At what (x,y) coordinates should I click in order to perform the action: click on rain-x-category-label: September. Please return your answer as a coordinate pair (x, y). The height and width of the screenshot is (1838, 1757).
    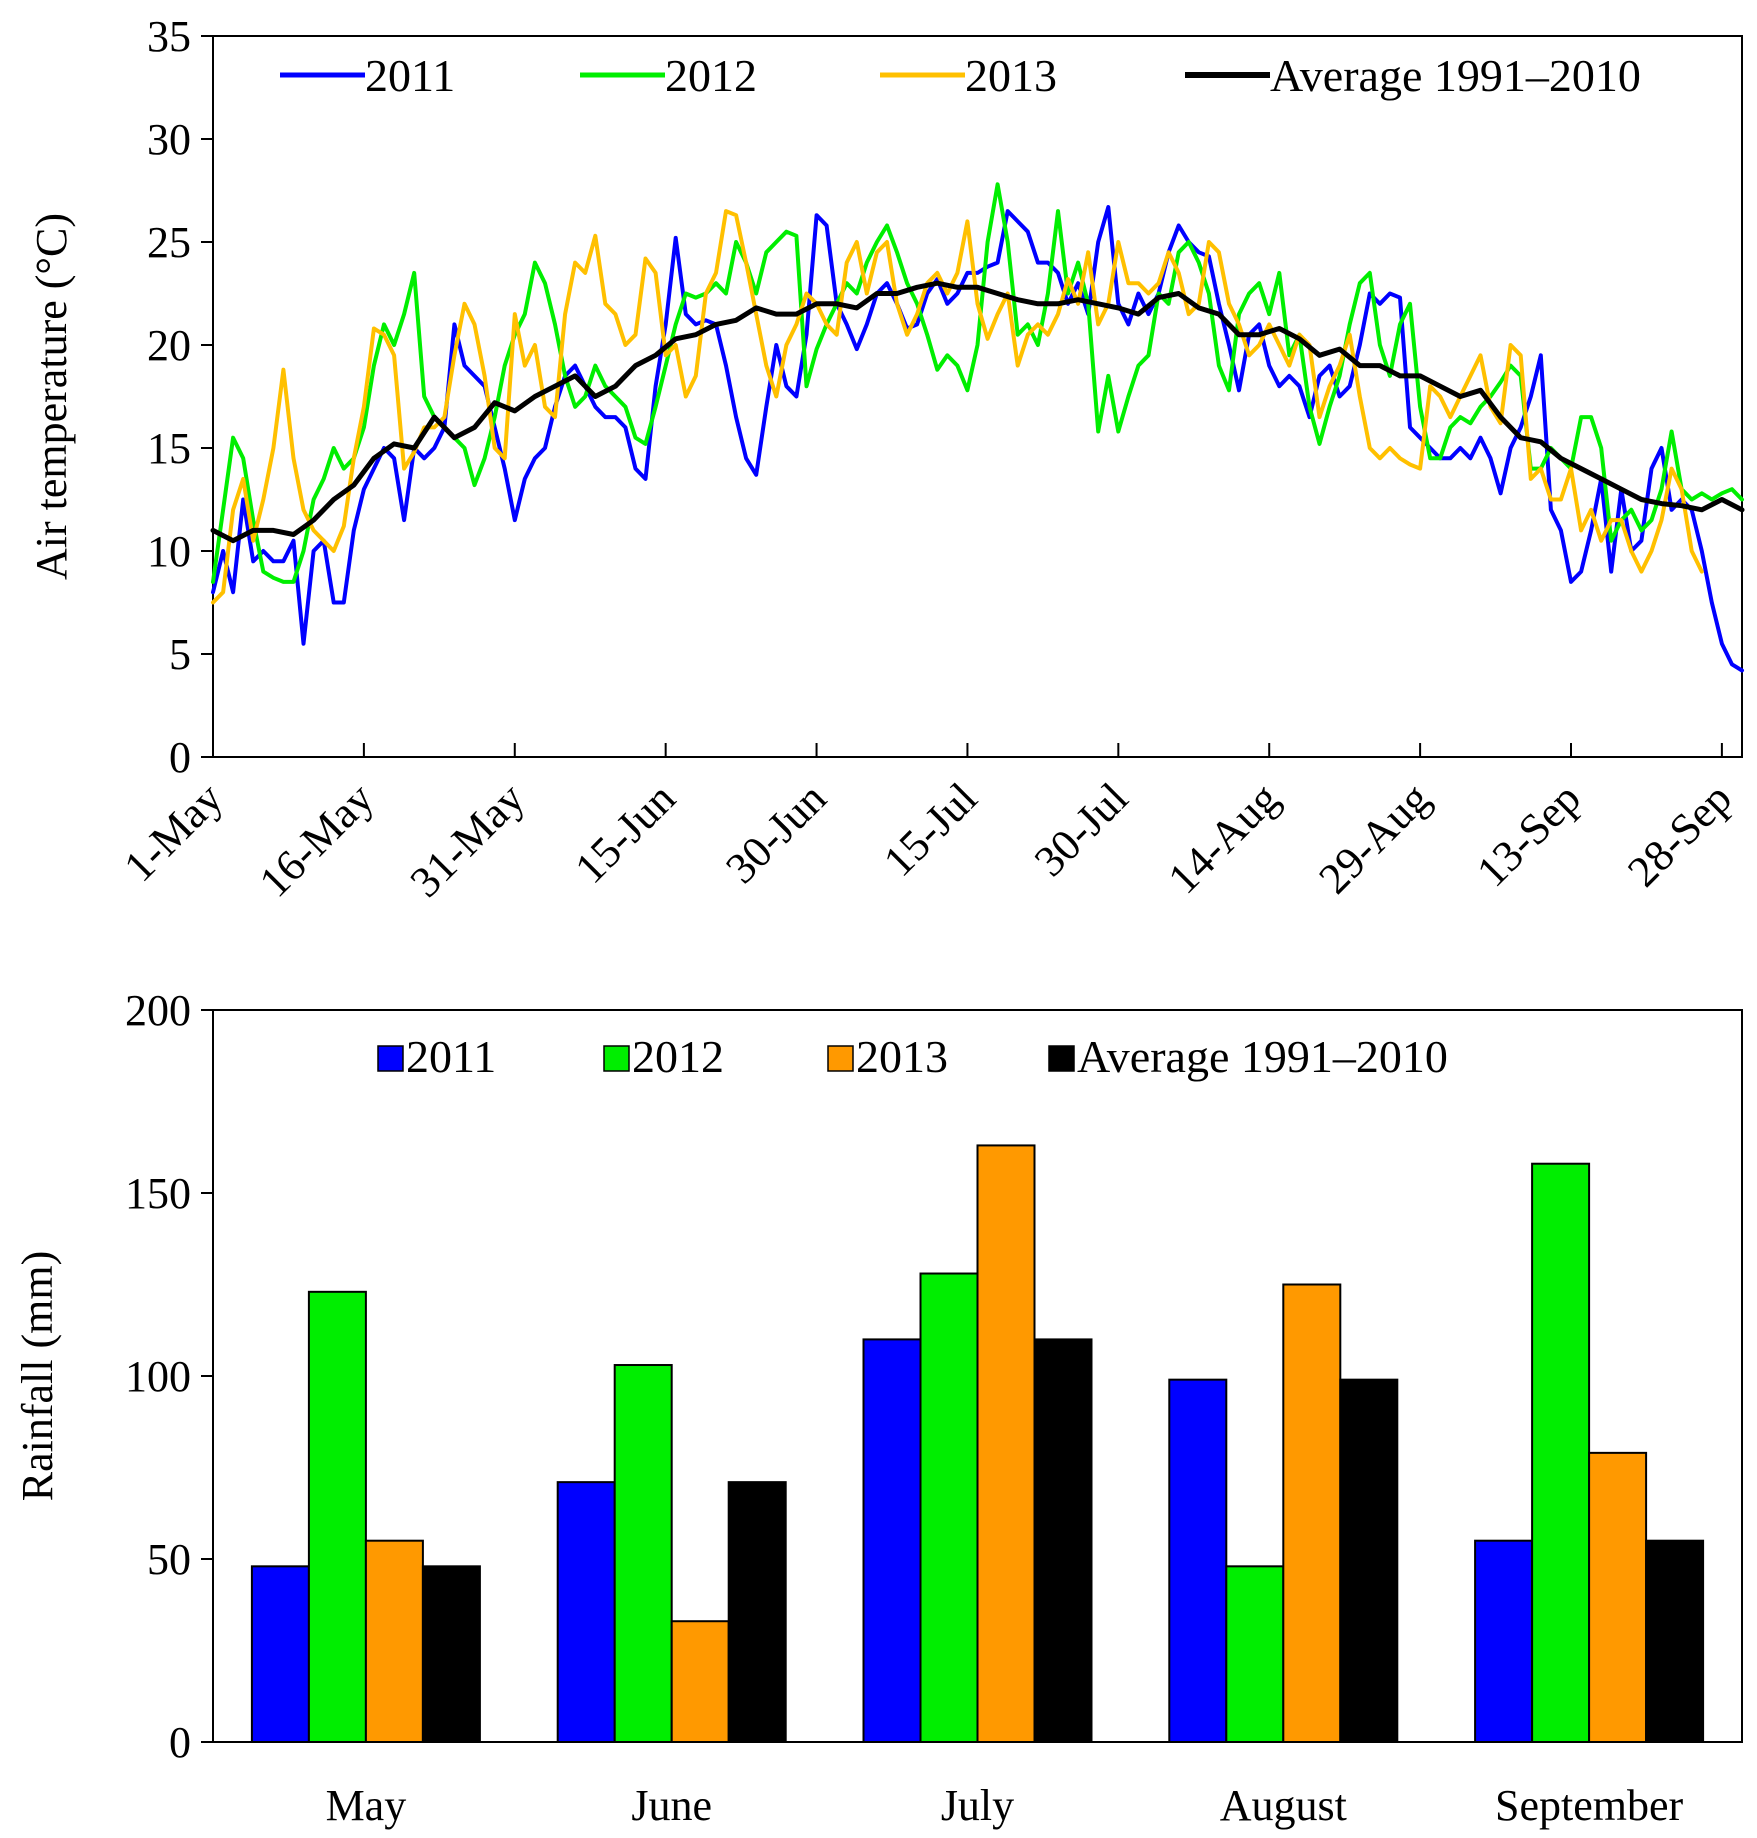
    Looking at the image, I should click on (1589, 1805).